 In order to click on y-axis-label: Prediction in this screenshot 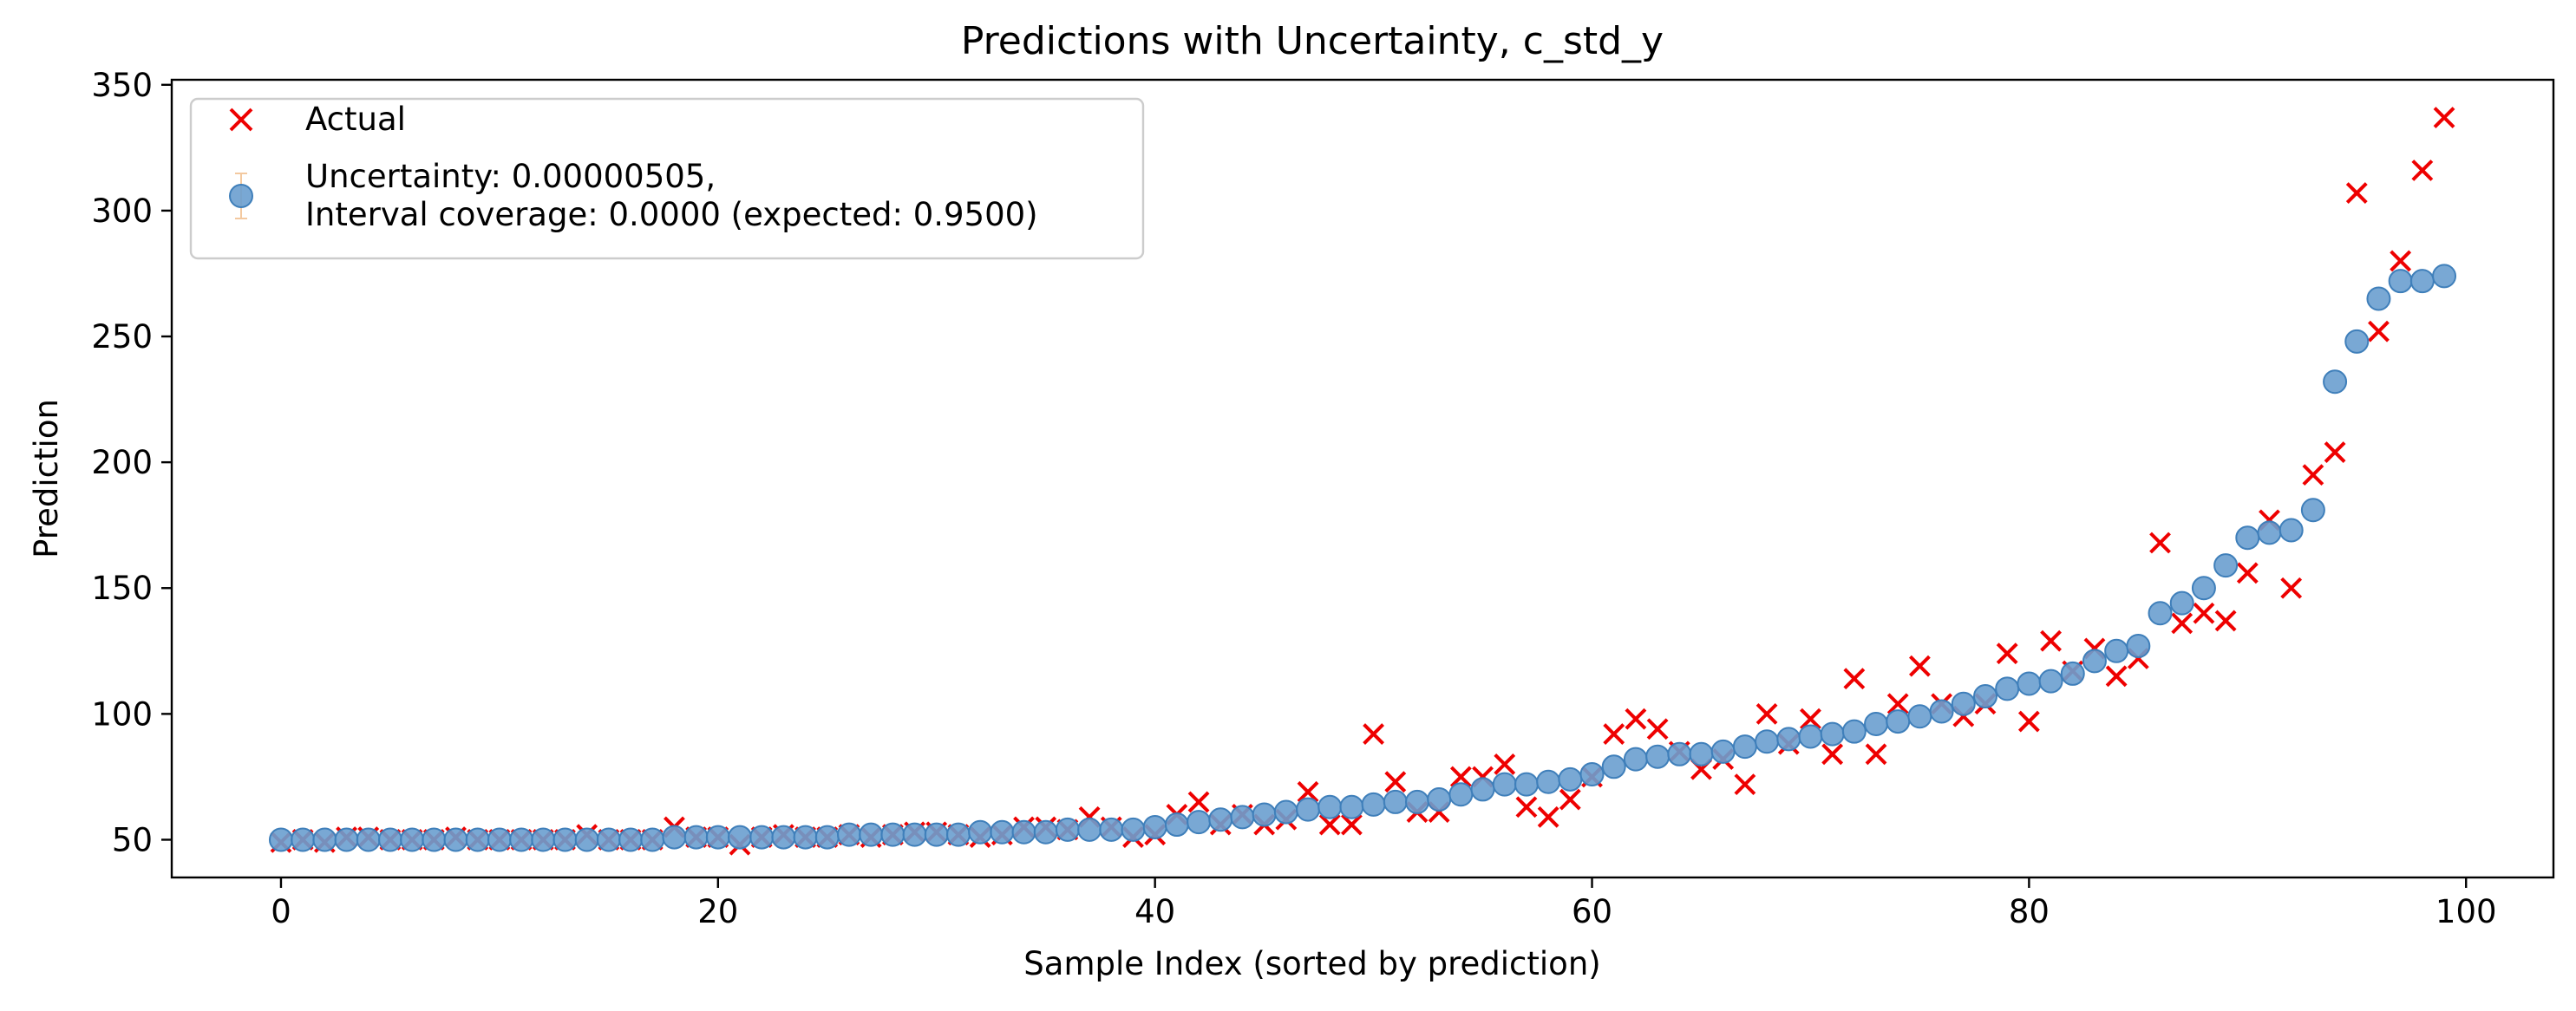, I will do `click(46, 478)`.